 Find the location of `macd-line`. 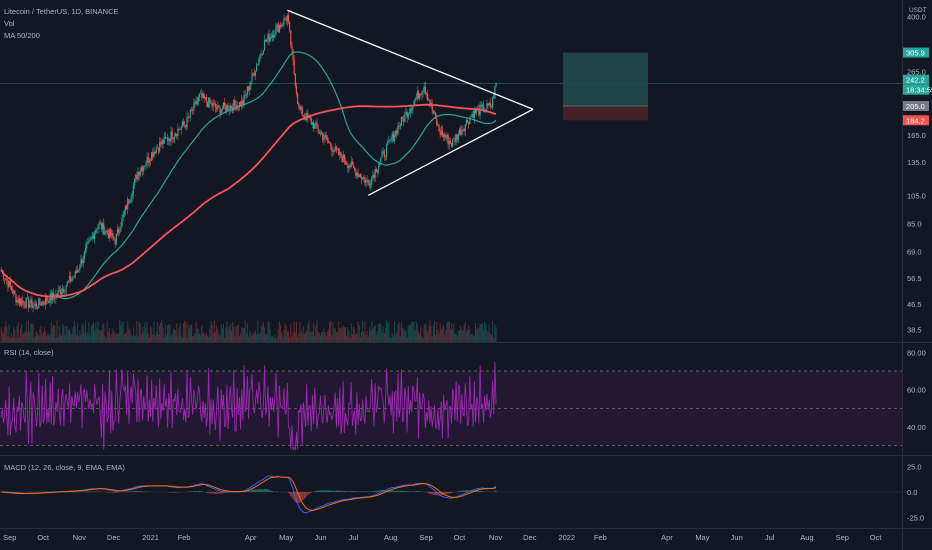

macd-line is located at coordinates (249, 494).